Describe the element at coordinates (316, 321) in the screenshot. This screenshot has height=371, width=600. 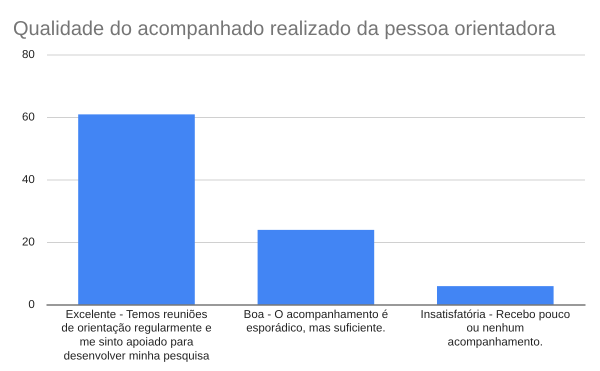
I see `x-tick-label: Boa - O acompanhamento é esporádico, mas suficiente.` at that location.